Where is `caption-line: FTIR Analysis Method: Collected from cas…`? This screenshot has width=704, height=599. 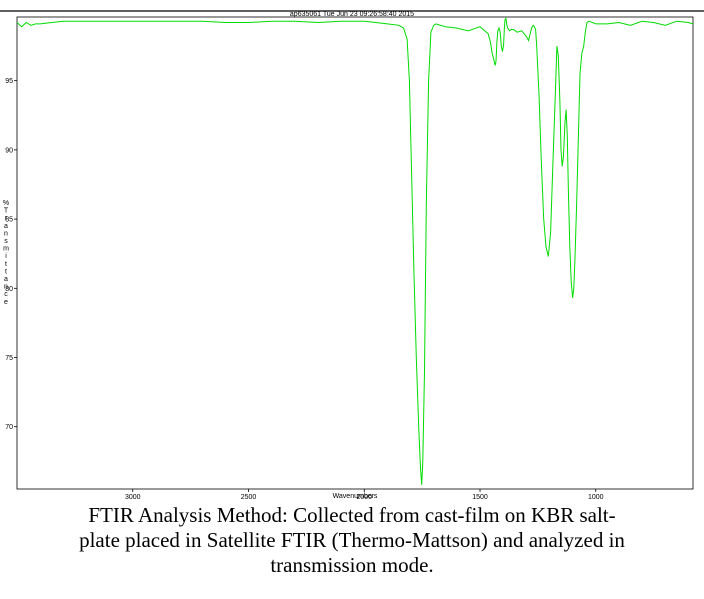 caption-line: FTIR Analysis Method: Collected from cas… is located at coordinates (352, 515).